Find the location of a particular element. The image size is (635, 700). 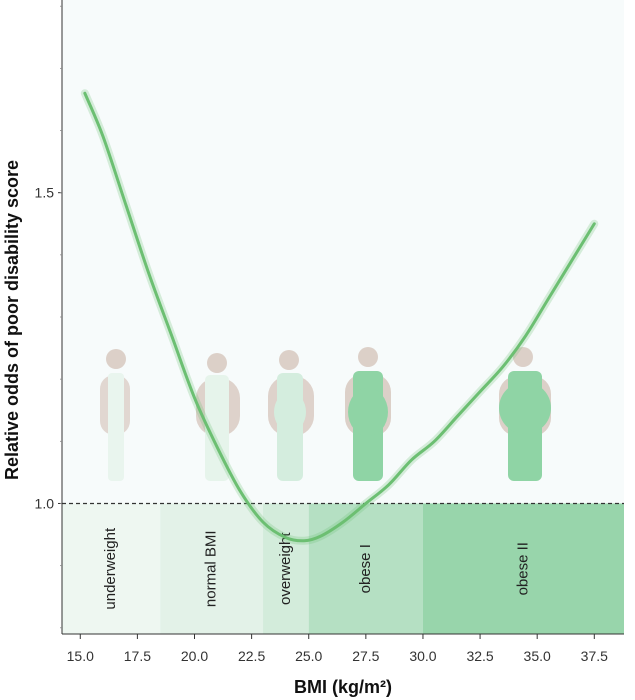

x-axis-title: BMI (kg/m²) is located at coordinates (343, 687).